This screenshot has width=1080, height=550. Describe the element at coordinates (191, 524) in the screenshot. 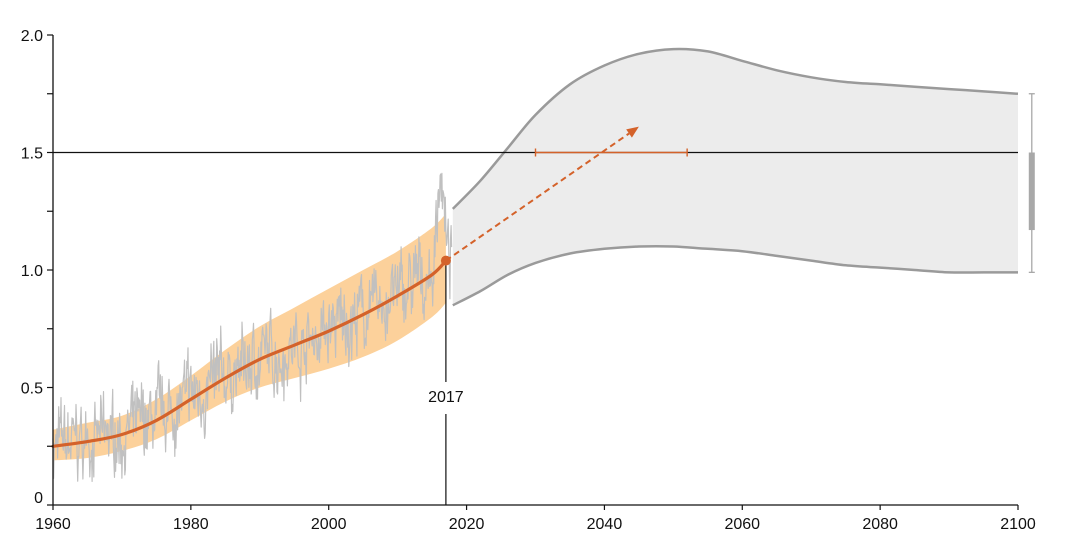

I see `x-tick-label: 1980` at that location.